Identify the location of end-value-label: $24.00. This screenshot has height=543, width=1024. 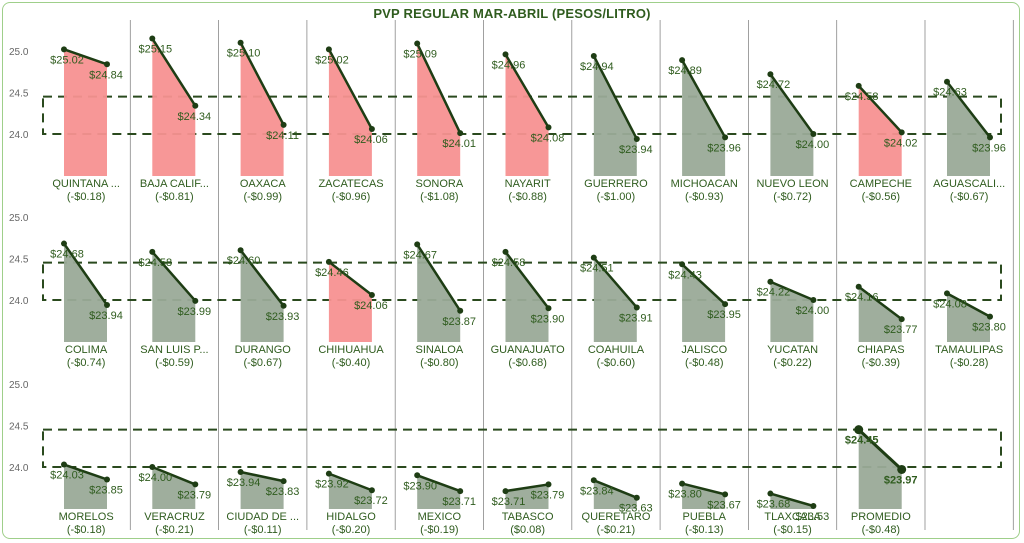
(813, 145).